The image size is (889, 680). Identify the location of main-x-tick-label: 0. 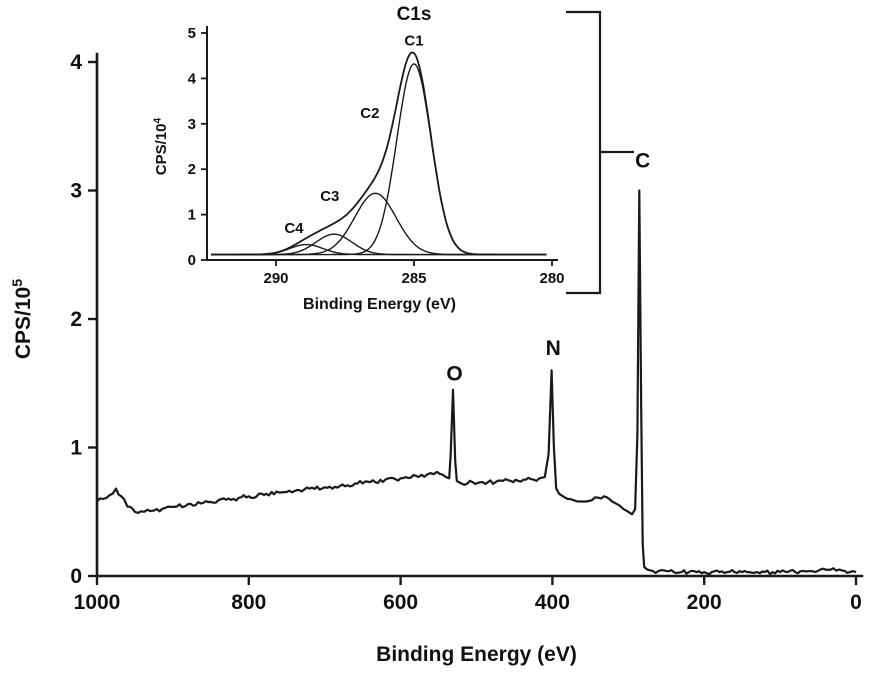
(856, 602).